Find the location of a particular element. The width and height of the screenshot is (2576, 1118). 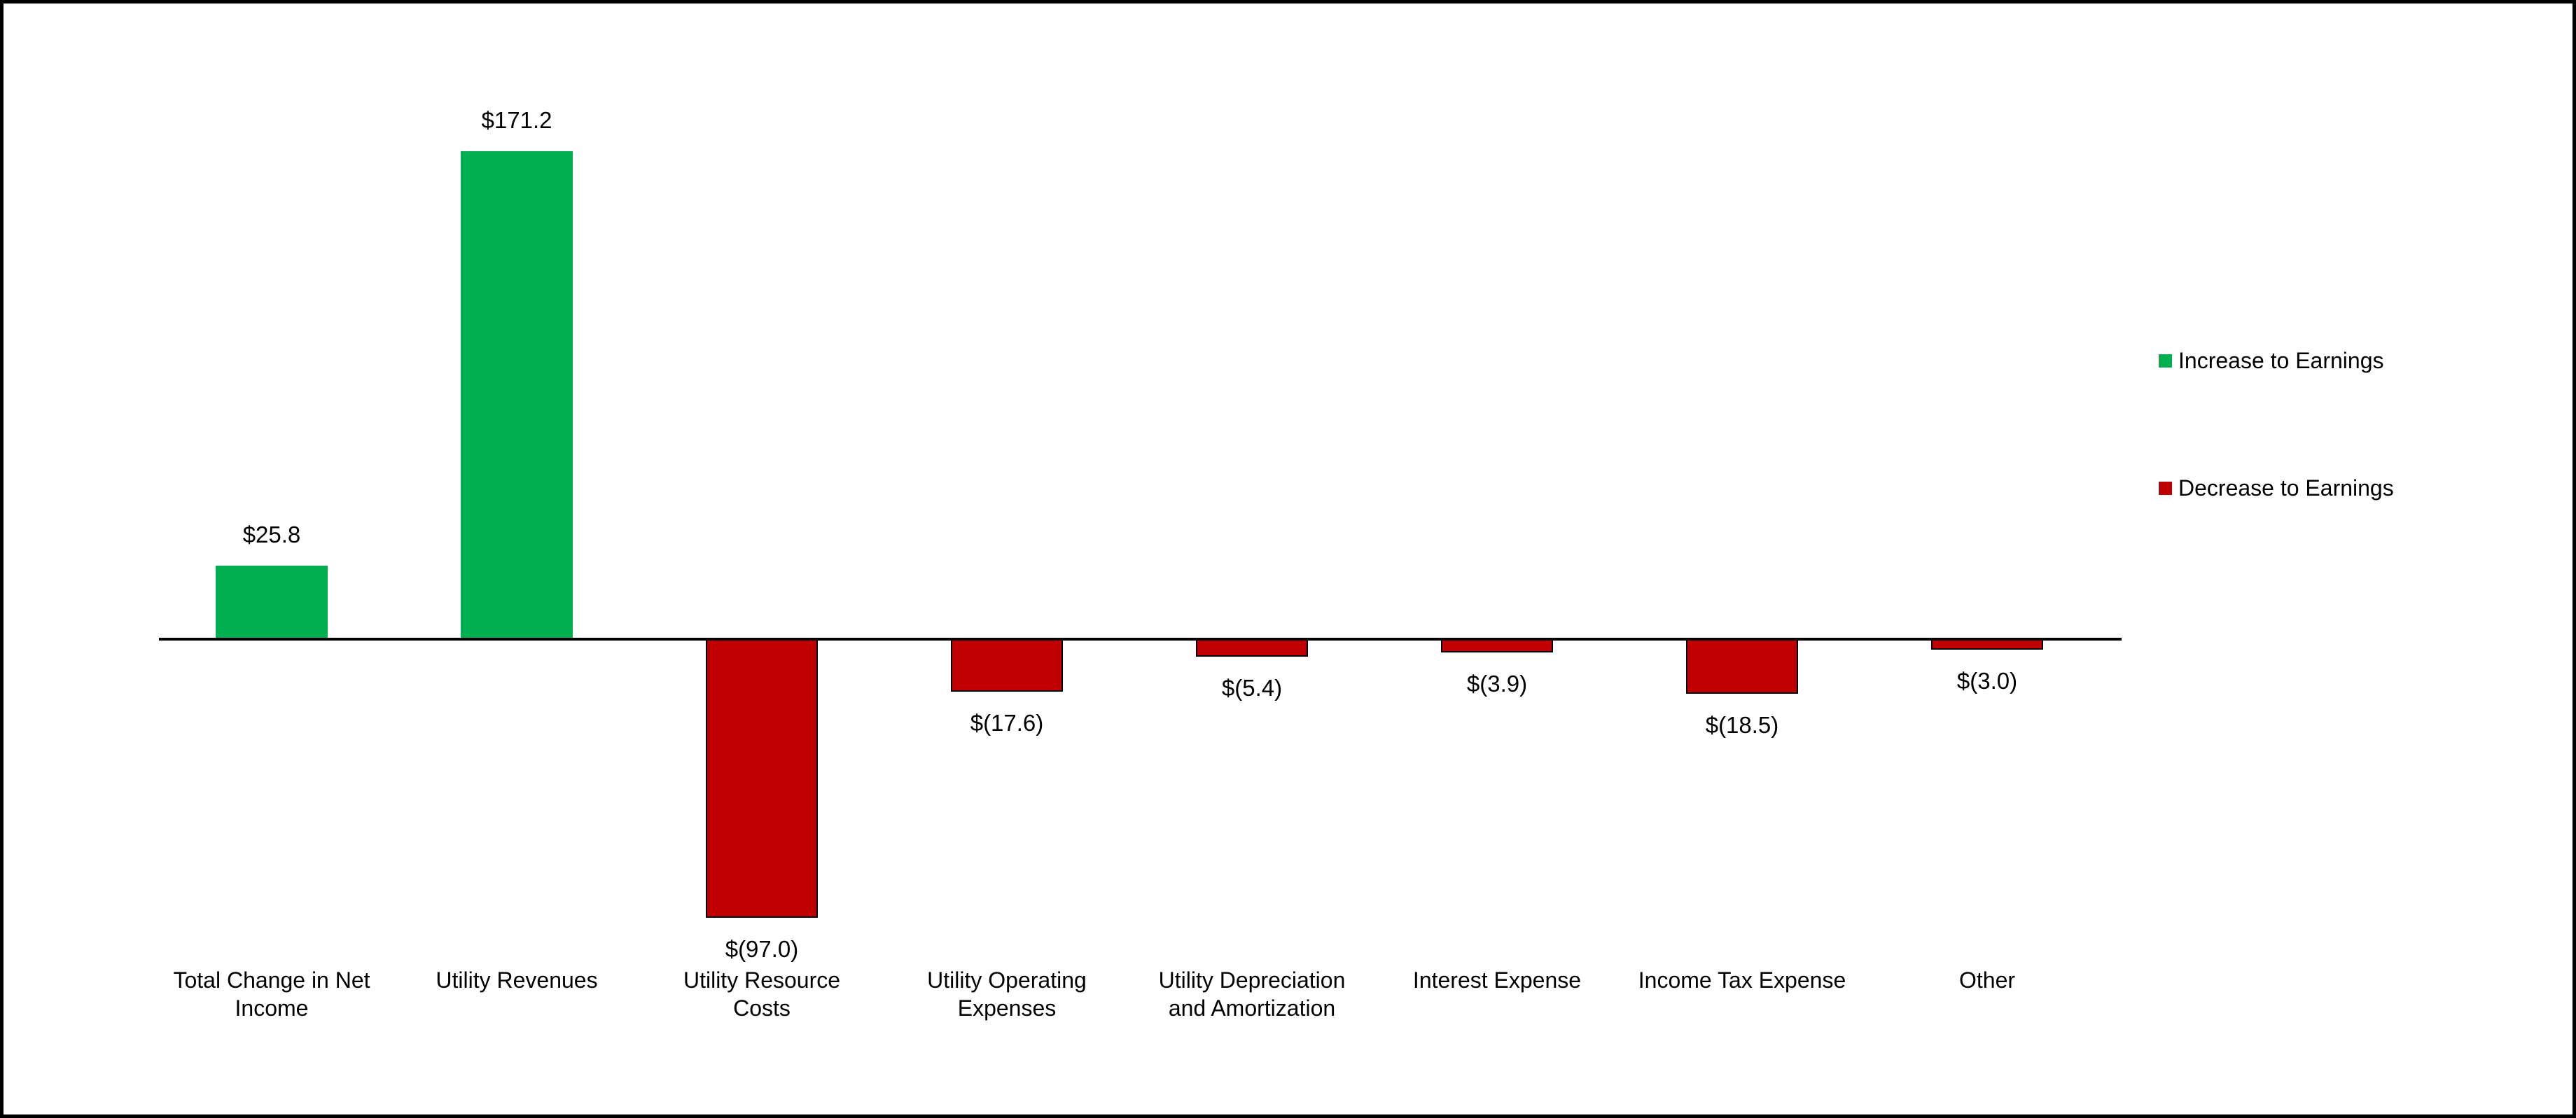

category-label-utility-revenues: Utility Revenues is located at coordinates (516, 980).